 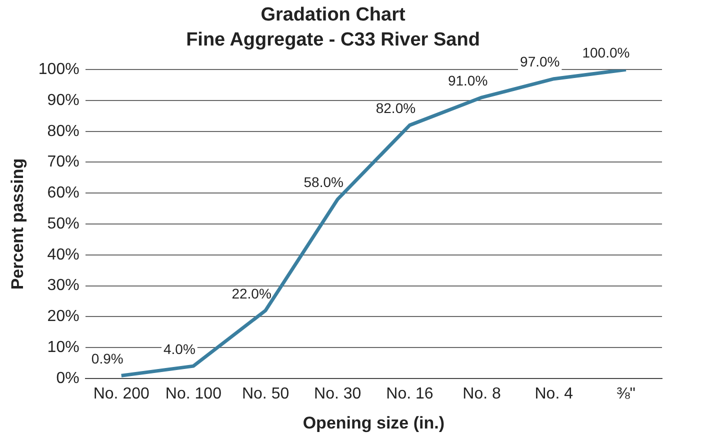 What do you see at coordinates (373, 422) in the screenshot?
I see `x-axis-title: Opening size (in.)` at bounding box center [373, 422].